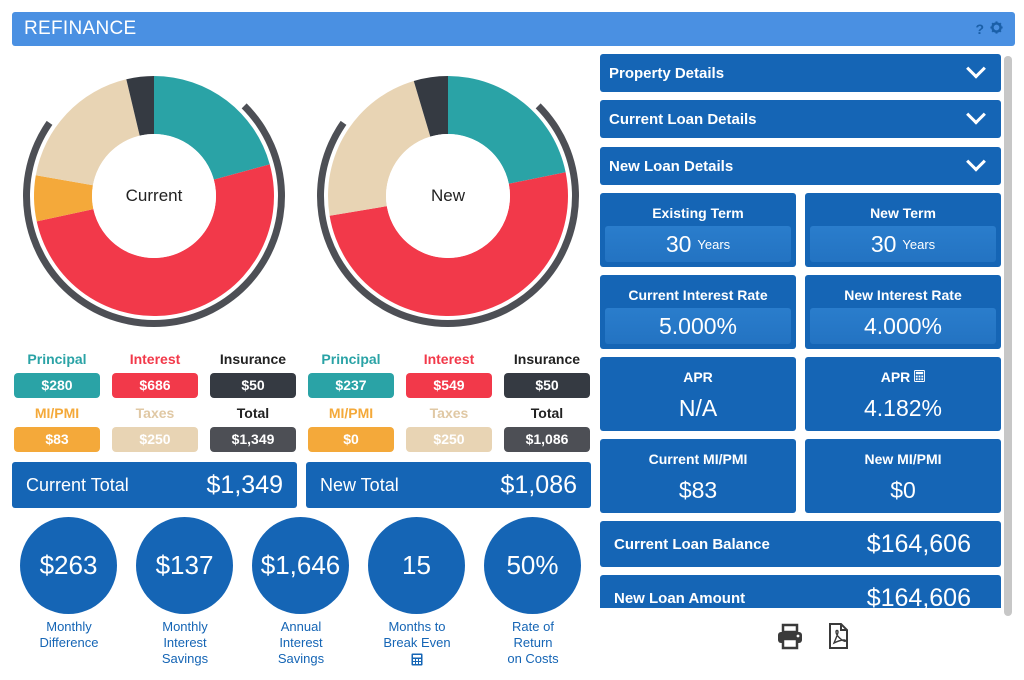  I want to click on legend-principal-value: $237, so click(351, 385).